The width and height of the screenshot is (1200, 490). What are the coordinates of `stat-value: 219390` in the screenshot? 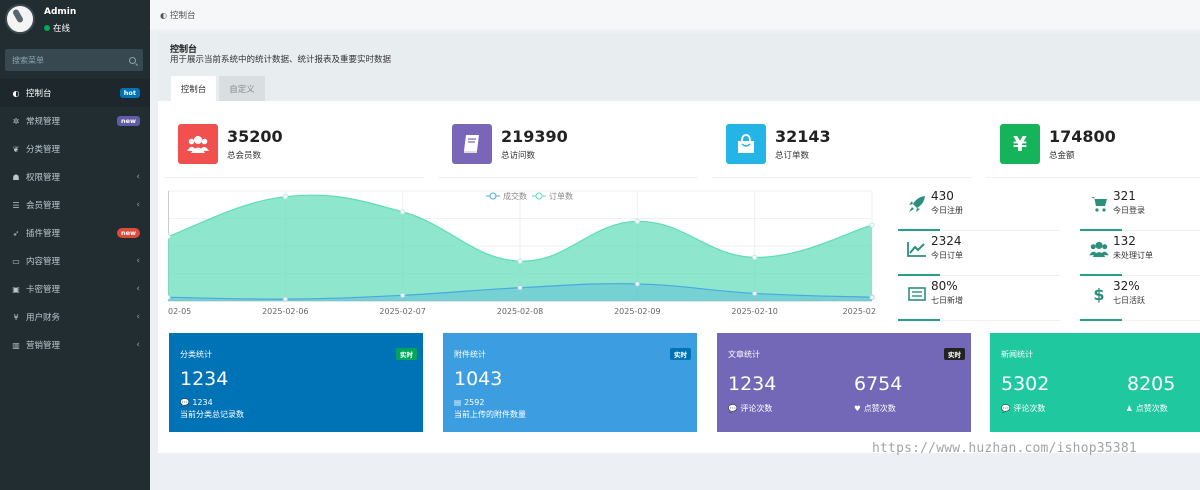 It's located at (534, 136).